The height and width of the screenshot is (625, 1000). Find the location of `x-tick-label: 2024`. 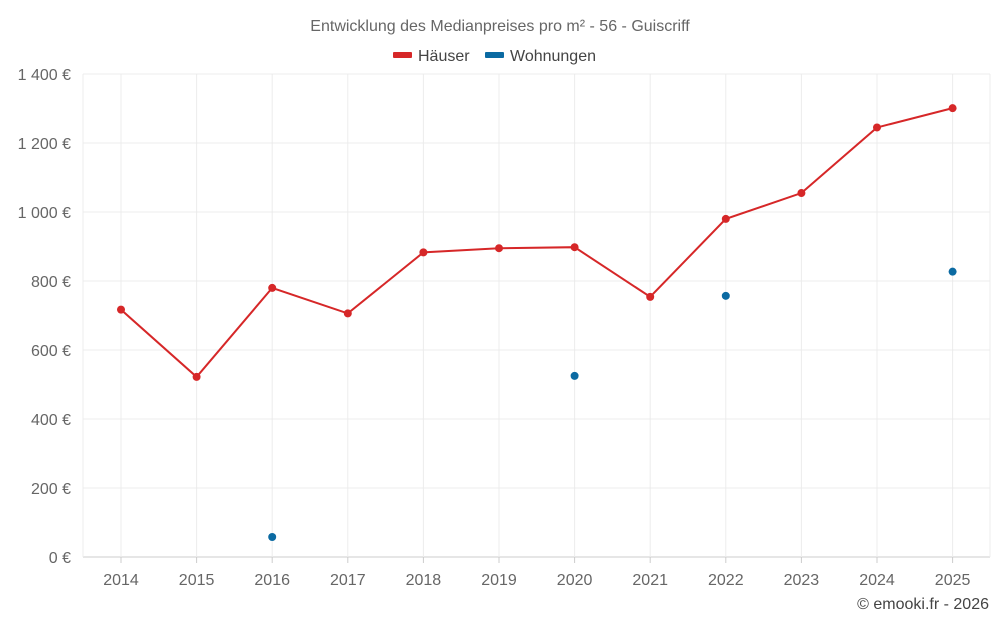

x-tick-label: 2024 is located at coordinates (877, 580).